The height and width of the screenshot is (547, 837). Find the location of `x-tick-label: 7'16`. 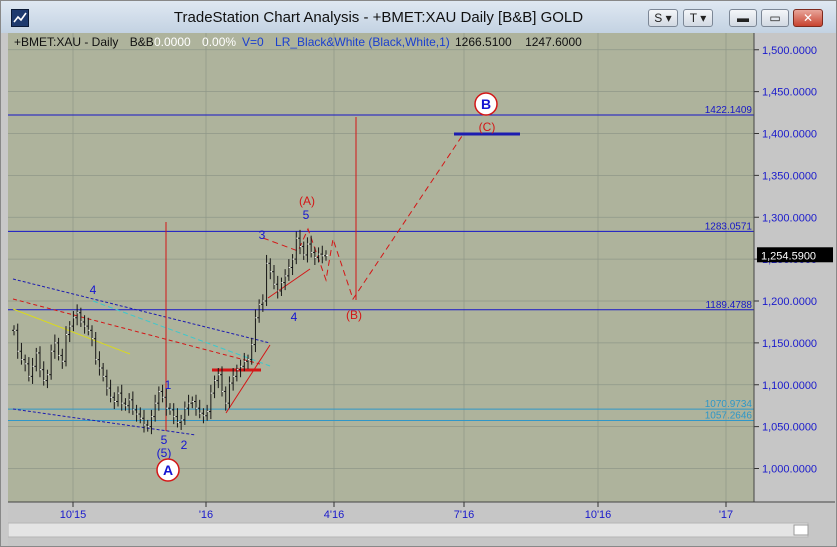

x-tick-label: 7'16 is located at coordinates (464, 515).